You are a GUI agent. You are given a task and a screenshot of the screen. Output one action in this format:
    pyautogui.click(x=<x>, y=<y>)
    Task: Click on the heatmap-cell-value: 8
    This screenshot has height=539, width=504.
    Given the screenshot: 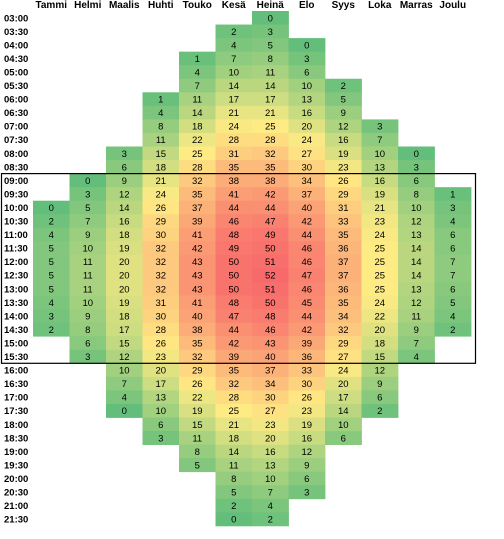 What is the action you would take?
    pyautogui.click(x=160, y=127)
    